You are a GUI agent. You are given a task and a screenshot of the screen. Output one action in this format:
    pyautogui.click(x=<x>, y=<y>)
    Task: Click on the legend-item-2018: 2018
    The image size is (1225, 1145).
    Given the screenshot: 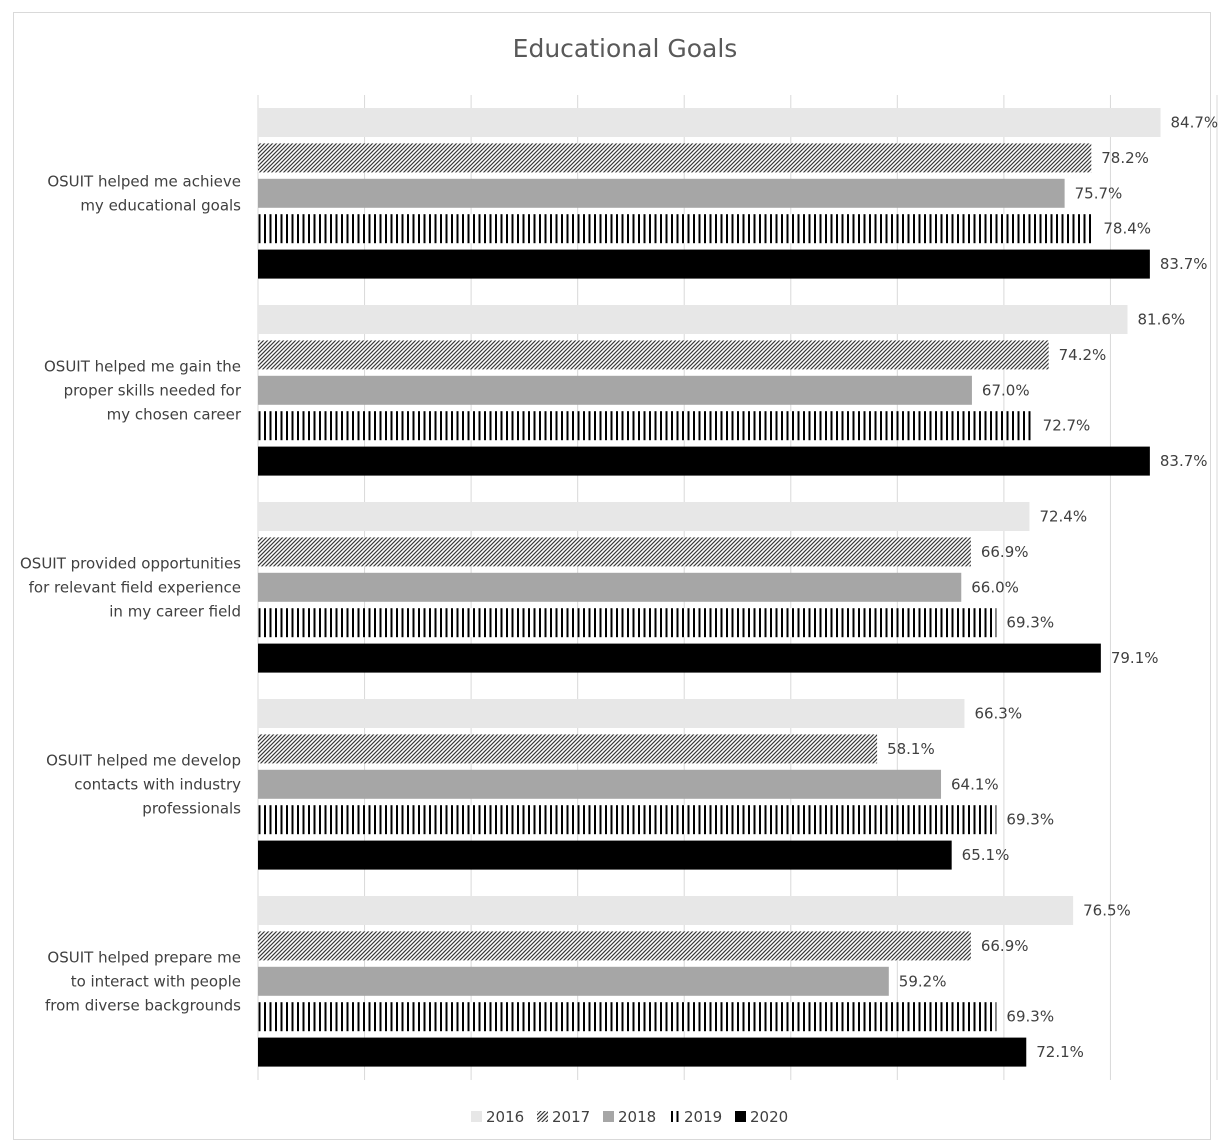 What is the action you would take?
    pyautogui.click(x=629, y=1117)
    